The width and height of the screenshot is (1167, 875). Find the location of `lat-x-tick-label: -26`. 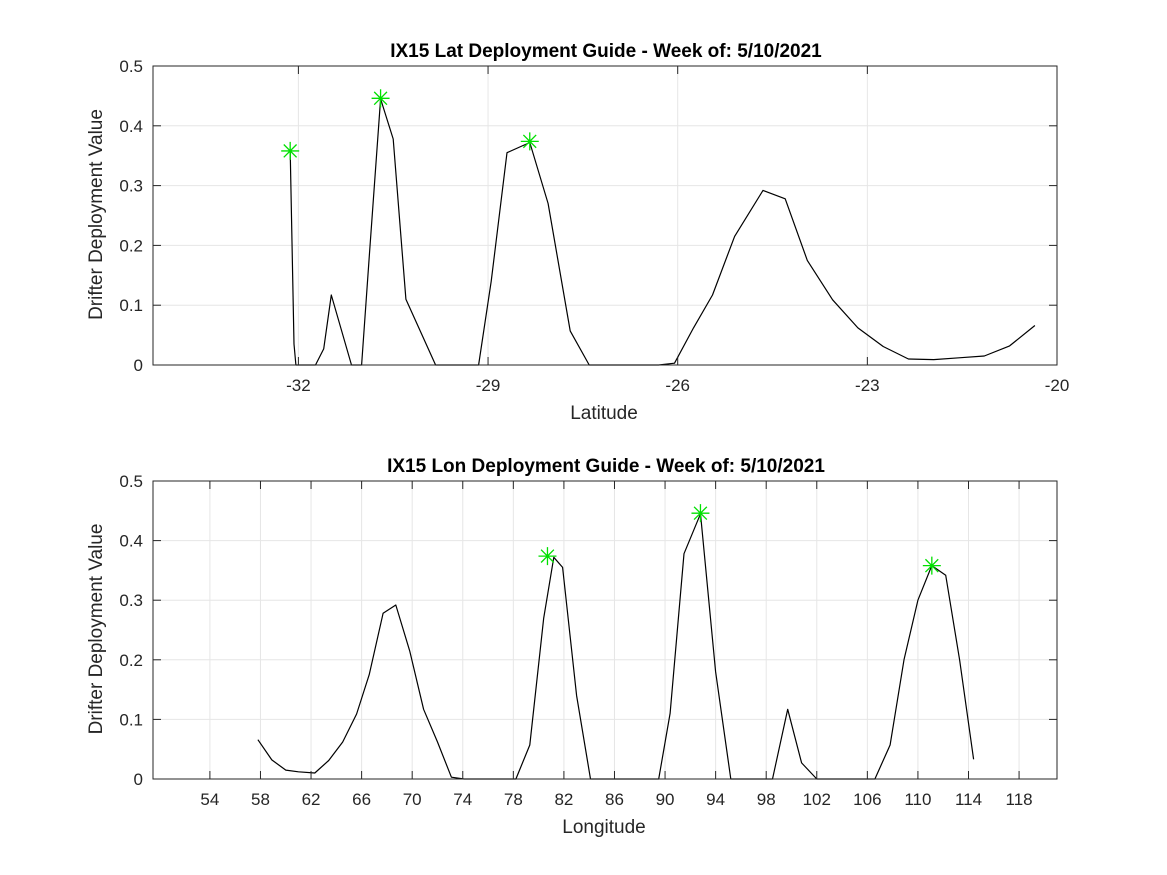

lat-x-tick-label: -26 is located at coordinates (677, 385).